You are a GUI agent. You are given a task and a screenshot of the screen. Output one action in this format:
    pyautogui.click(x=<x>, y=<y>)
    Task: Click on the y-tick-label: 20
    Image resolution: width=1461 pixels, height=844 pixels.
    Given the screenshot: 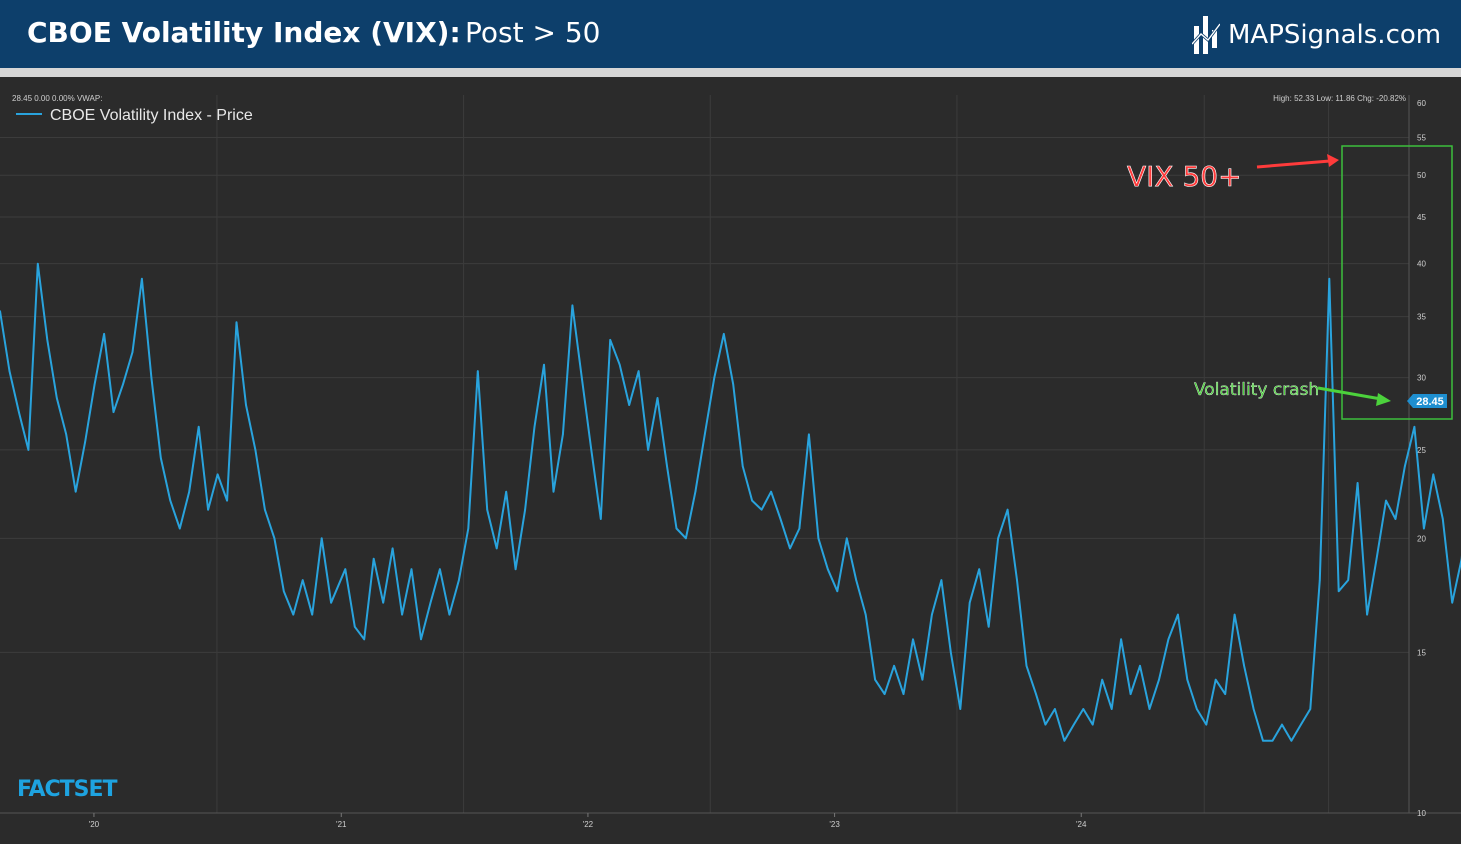 What is the action you would take?
    pyautogui.click(x=1421, y=538)
    